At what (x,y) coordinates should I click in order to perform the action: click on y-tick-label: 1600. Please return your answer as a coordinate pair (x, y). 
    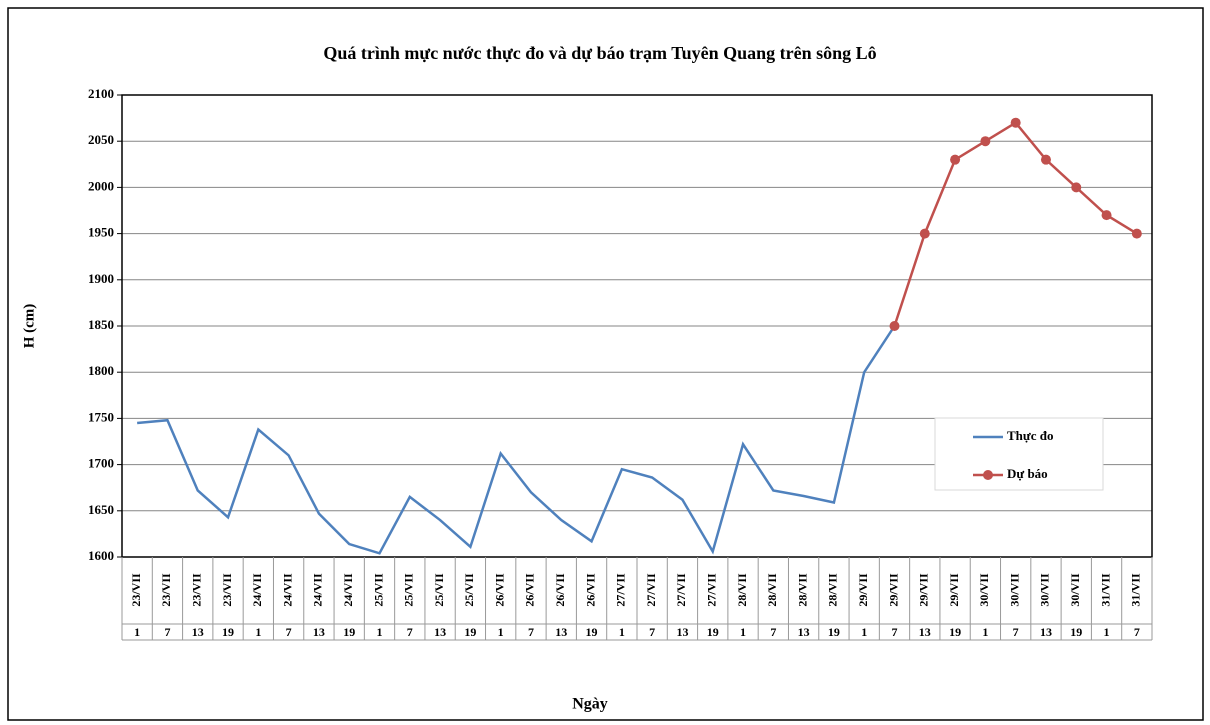
    Looking at the image, I should click on (101, 555).